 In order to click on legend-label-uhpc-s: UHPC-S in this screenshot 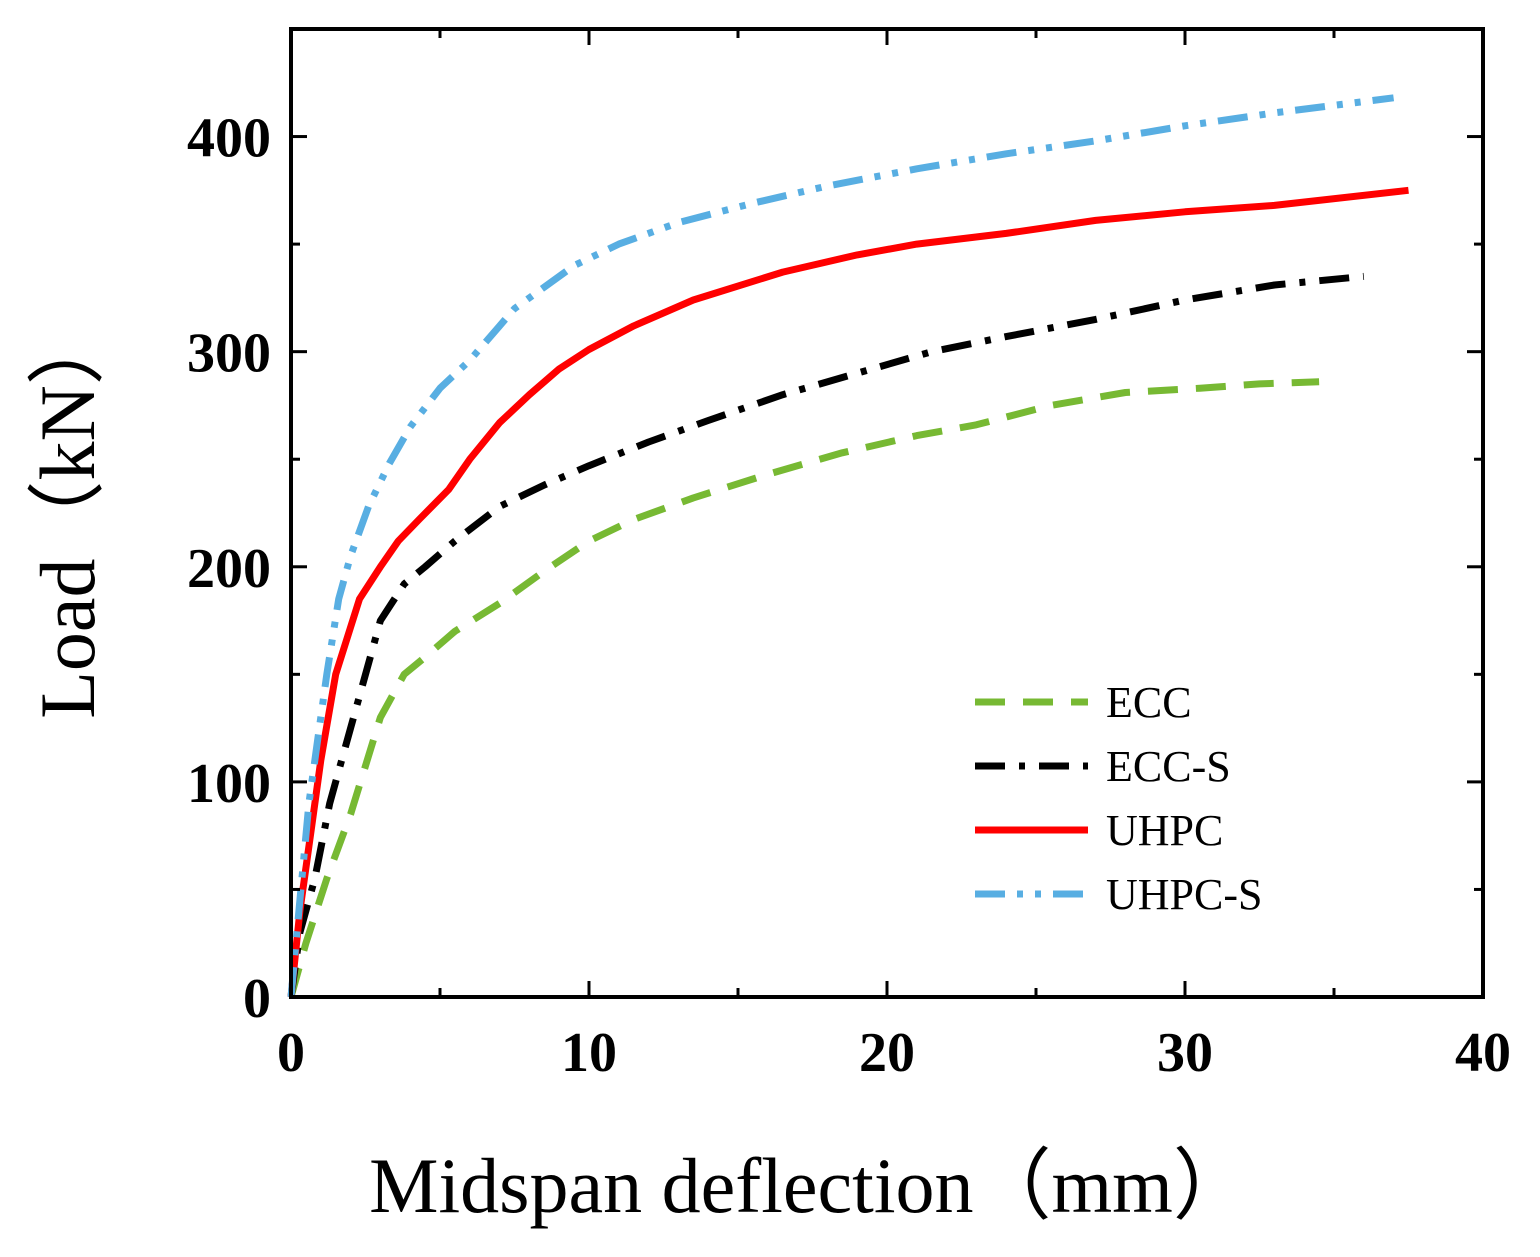, I will do `click(1184, 894)`.